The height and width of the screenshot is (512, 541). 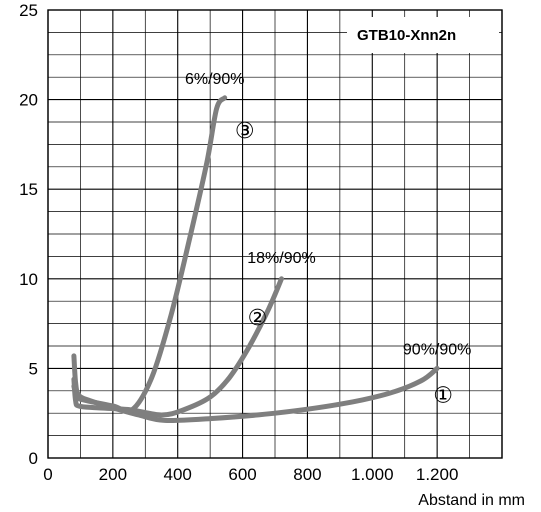 I want to click on y-tick-label: 10, so click(x=28, y=279).